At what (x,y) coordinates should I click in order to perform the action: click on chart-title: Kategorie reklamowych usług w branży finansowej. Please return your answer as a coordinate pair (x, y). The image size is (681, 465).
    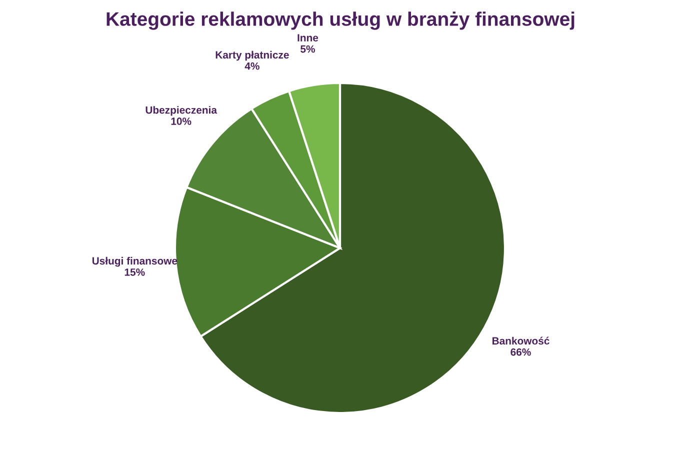
    Looking at the image, I should click on (340, 21).